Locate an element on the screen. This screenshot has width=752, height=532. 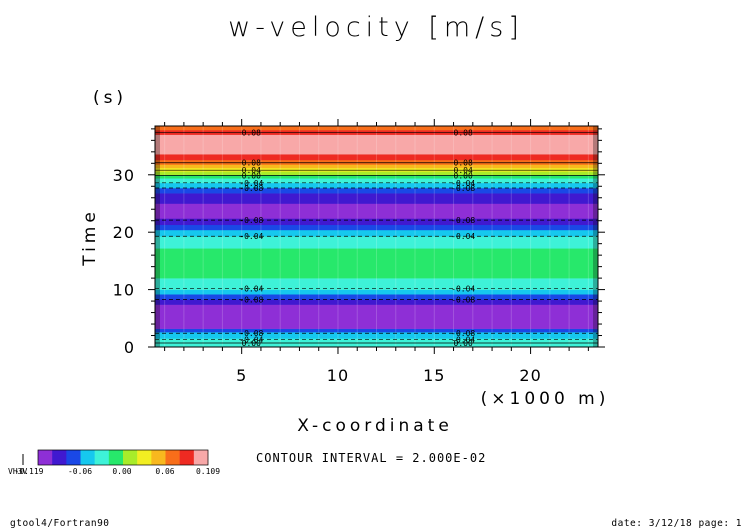
y-tick-label: 10 is located at coordinates (124, 290).